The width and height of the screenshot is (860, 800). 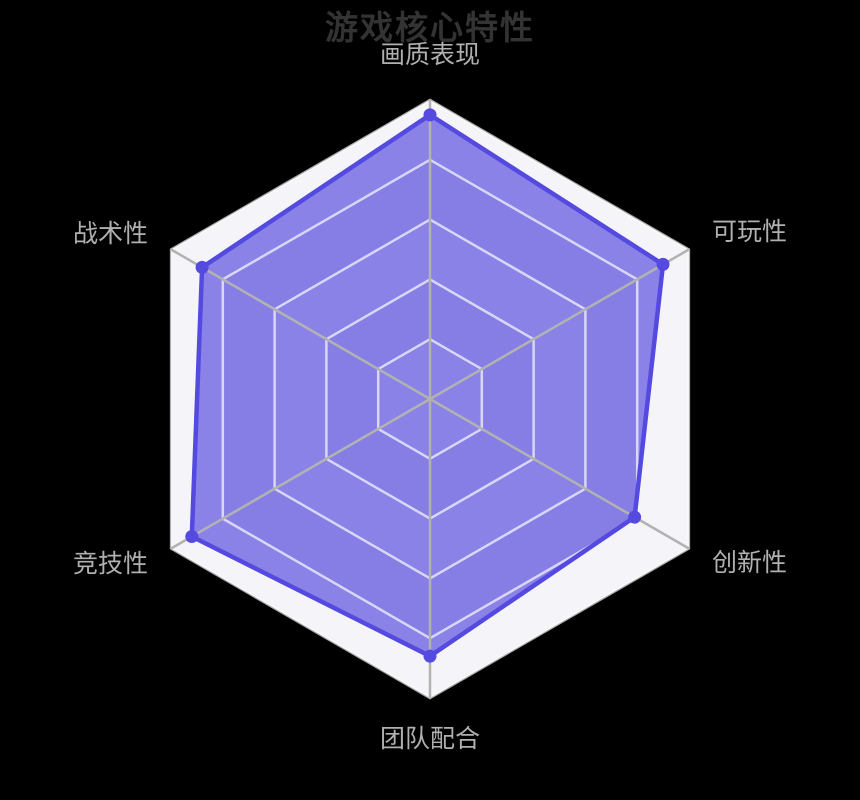 I want to click on axis-label-tactics: 战术性, so click(x=110, y=234).